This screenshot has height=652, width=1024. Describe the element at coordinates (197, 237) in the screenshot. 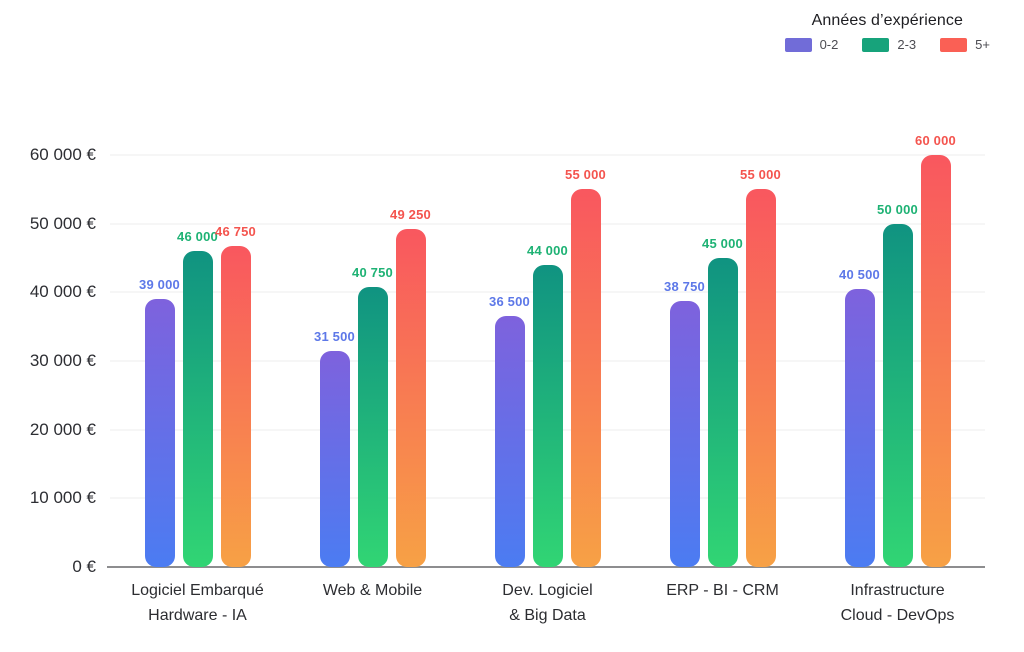

I see `bar-value-label: 46 000` at that location.